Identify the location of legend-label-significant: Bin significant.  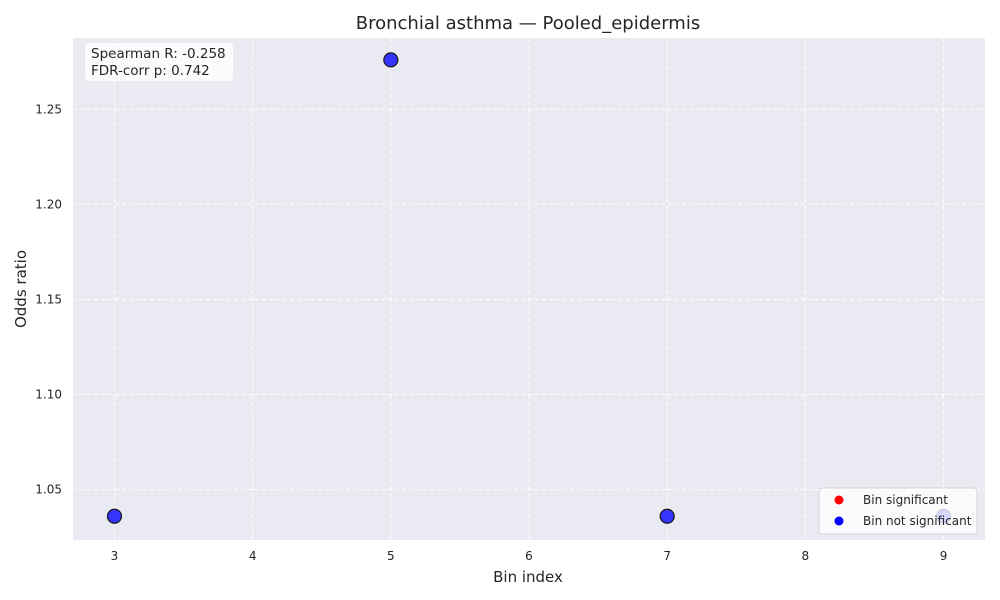
(905, 500).